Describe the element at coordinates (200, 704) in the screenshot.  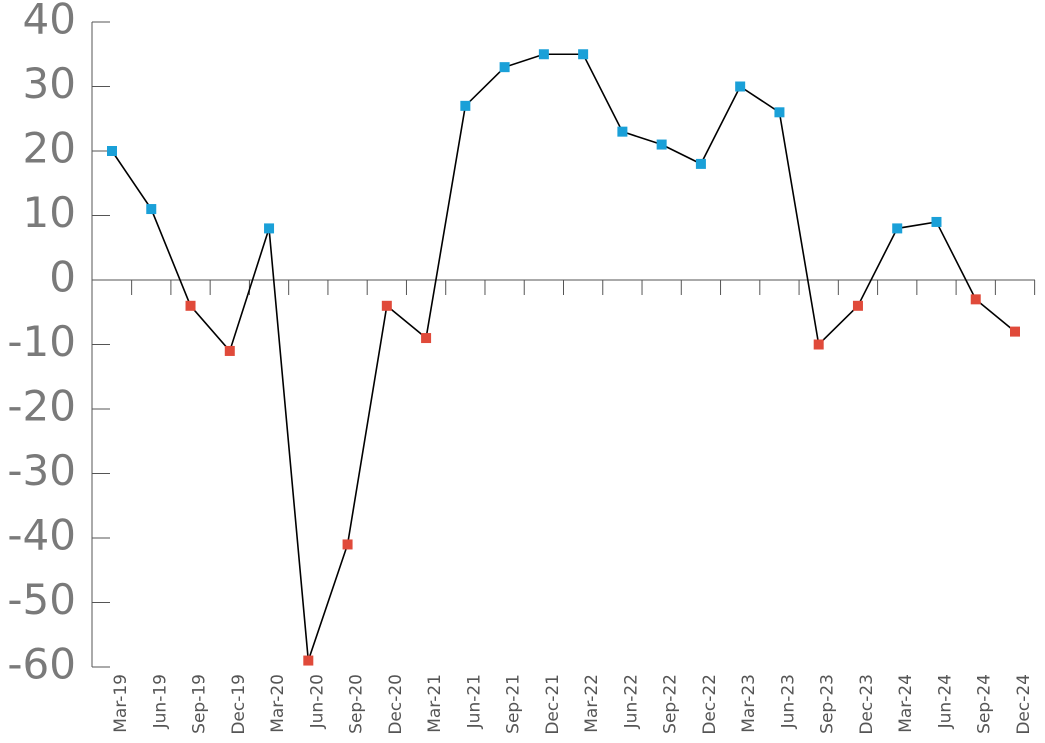
I see `x-tick-label: Sep-19` at that location.